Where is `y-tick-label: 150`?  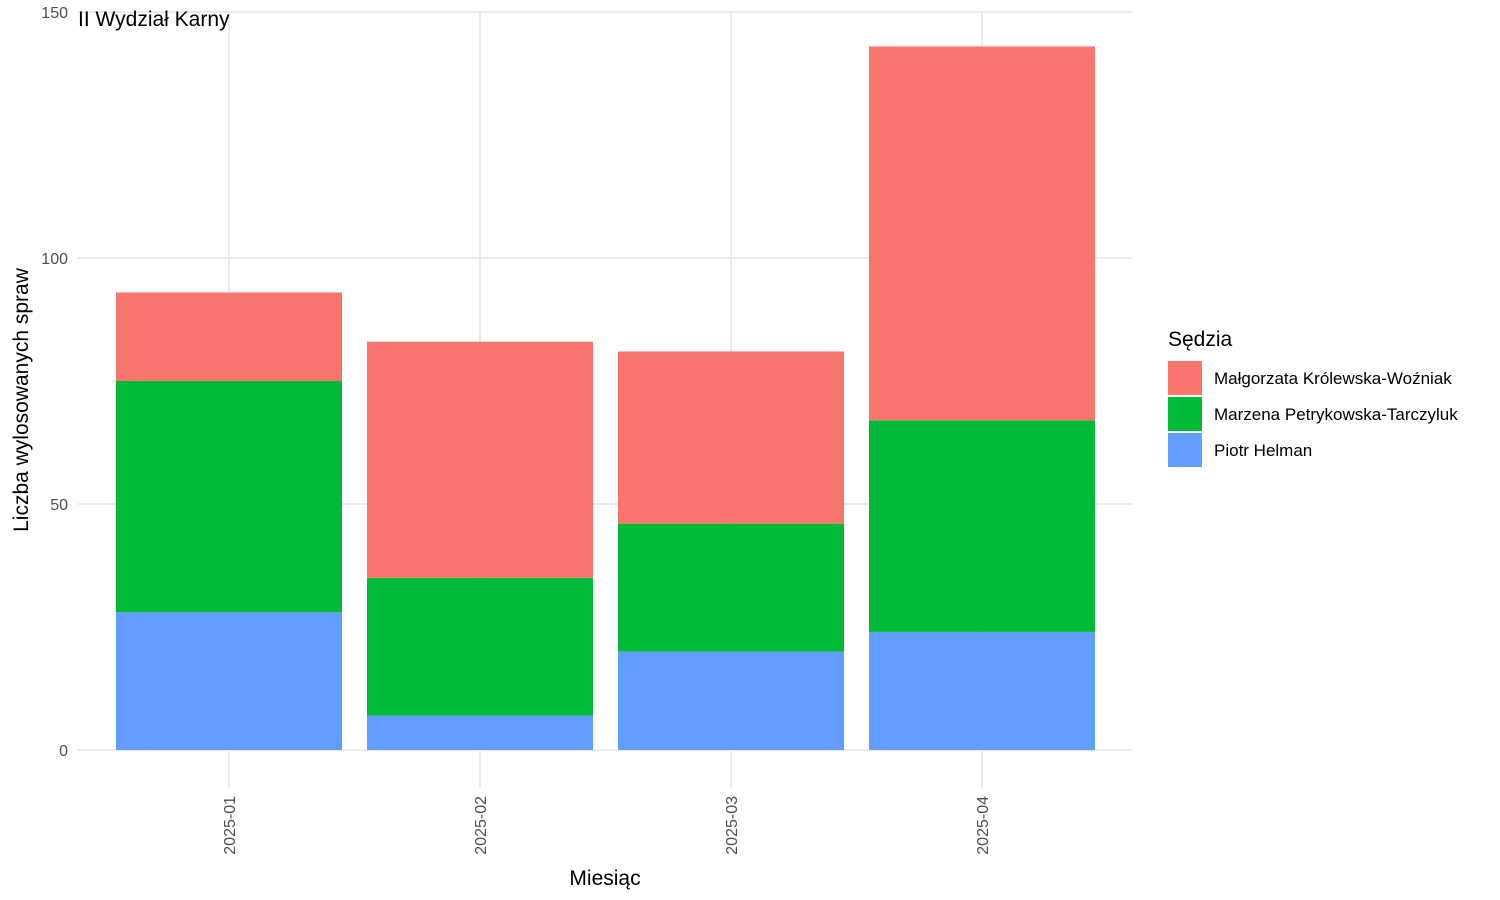 y-tick-label: 150 is located at coordinates (54, 13).